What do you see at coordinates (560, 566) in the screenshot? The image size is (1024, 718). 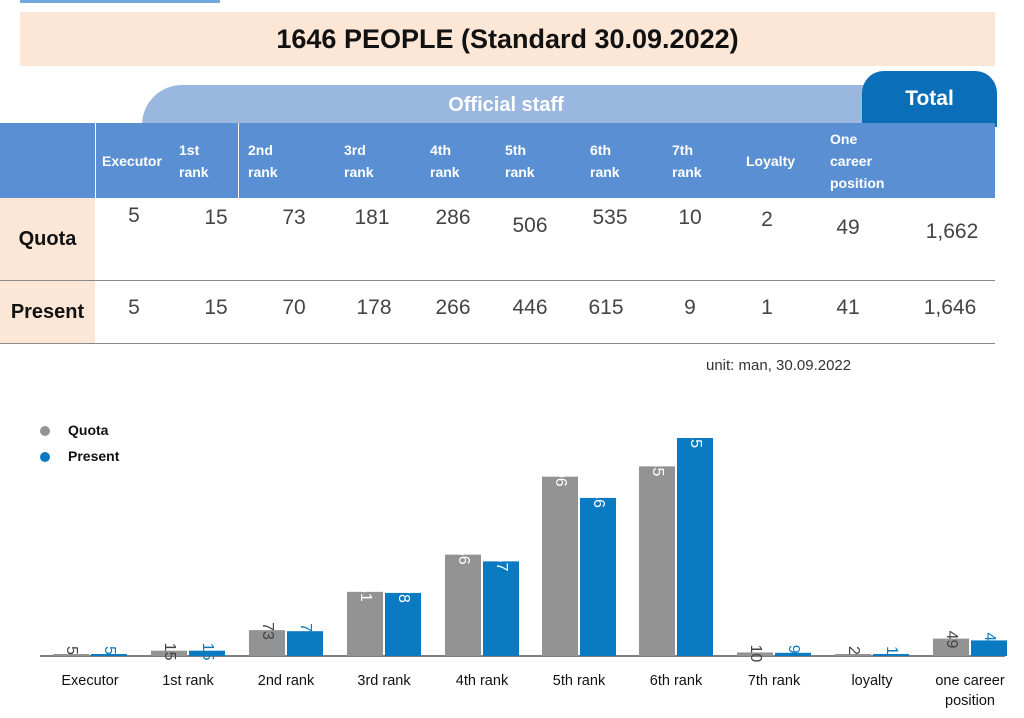 I see `bar-quota-5th-rank` at bounding box center [560, 566].